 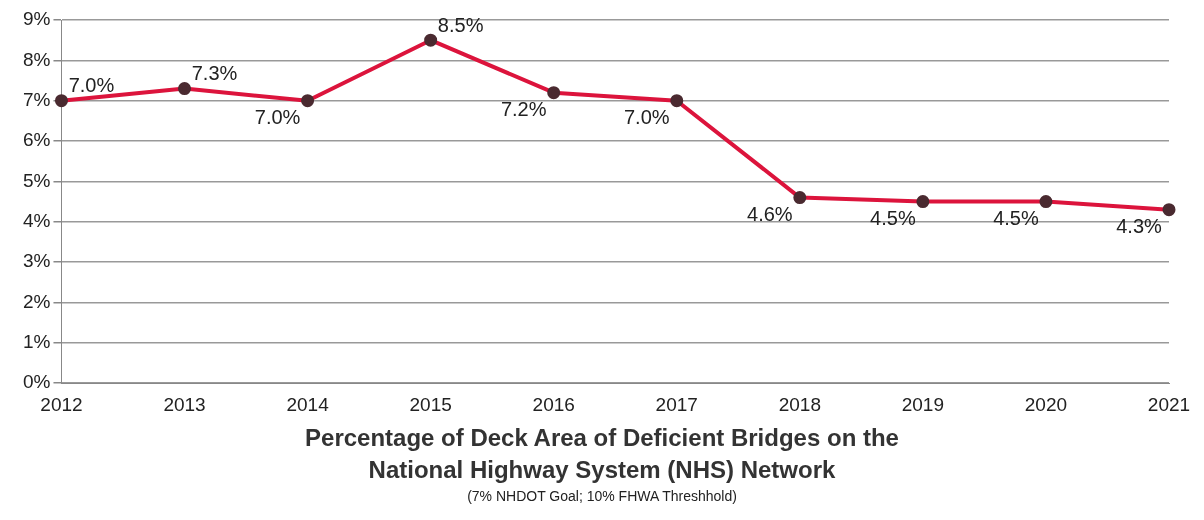 What do you see at coordinates (1169, 404) in the screenshot?
I see `x-tick-label: 2021` at bounding box center [1169, 404].